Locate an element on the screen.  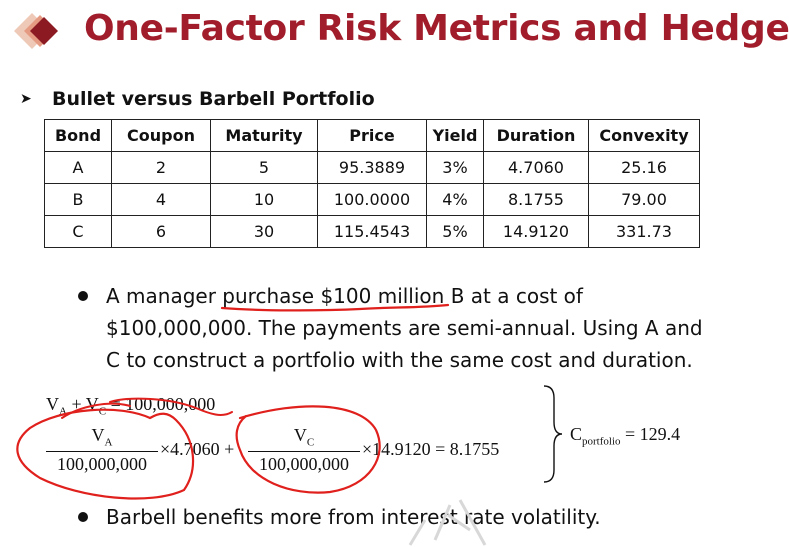
header-bond: Bond is located at coordinates (78, 135).